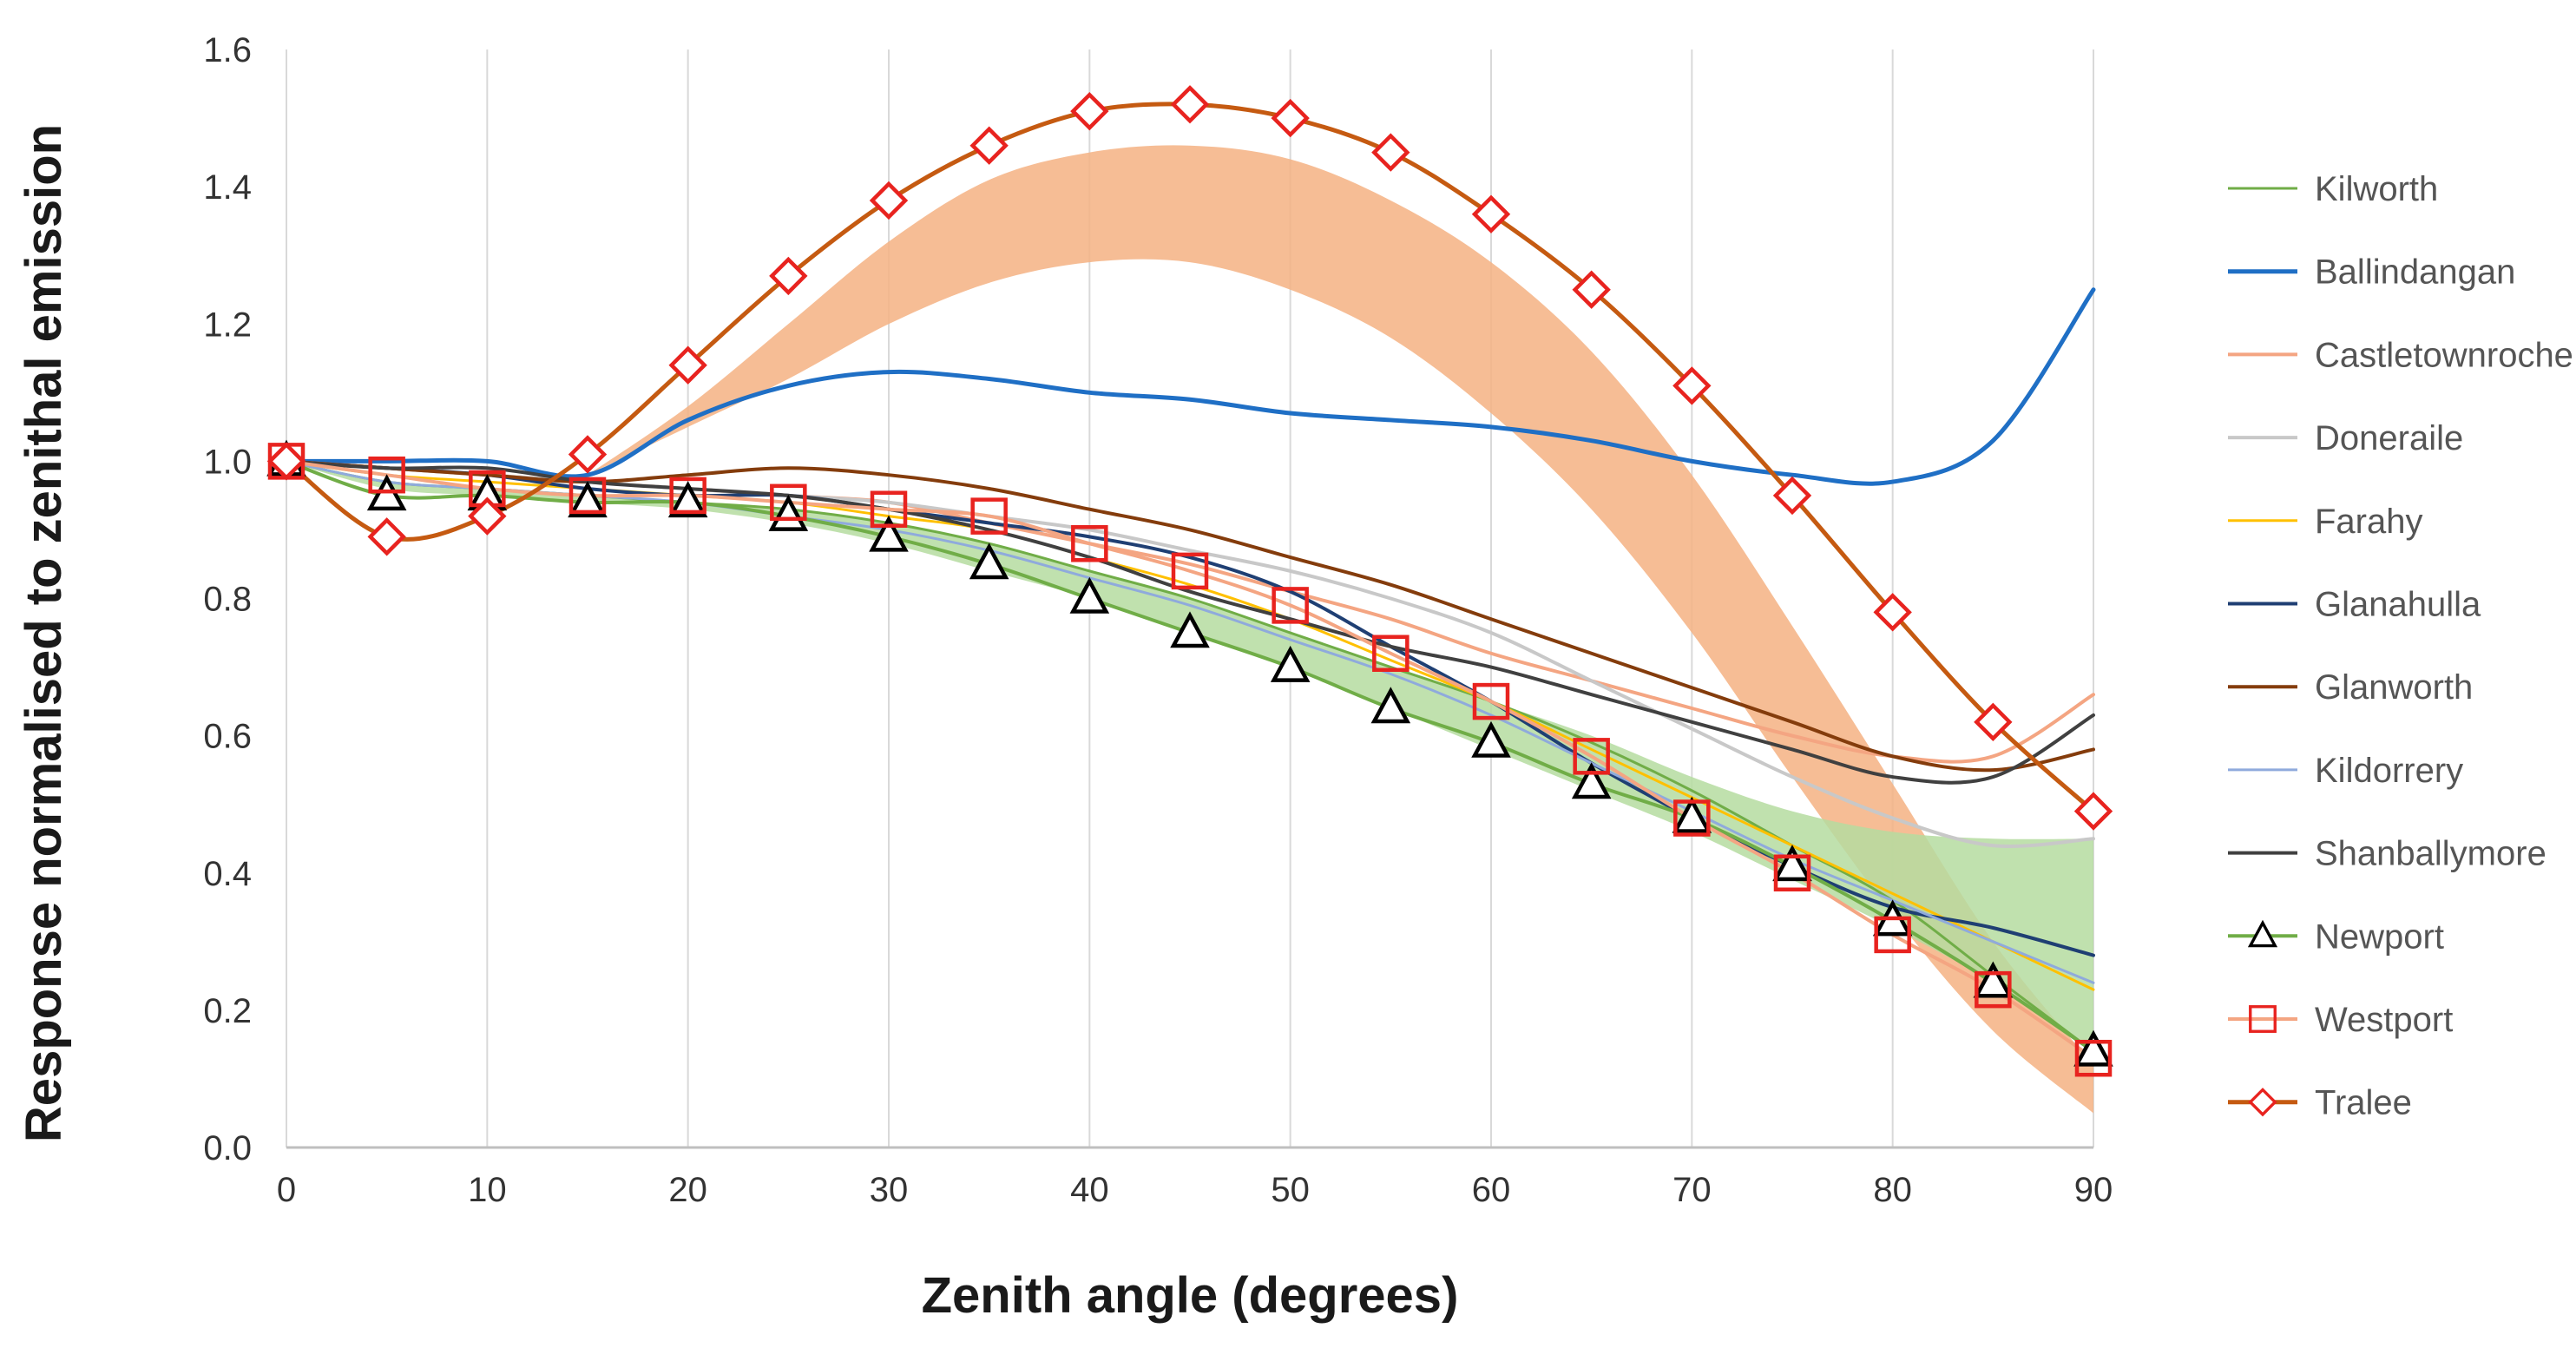 The height and width of the screenshot is (1348, 2576). What do you see at coordinates (2384, 1020) in the screenshot?
I see `legend-label-westport: Westport` at bounding box center [2384, 1020].